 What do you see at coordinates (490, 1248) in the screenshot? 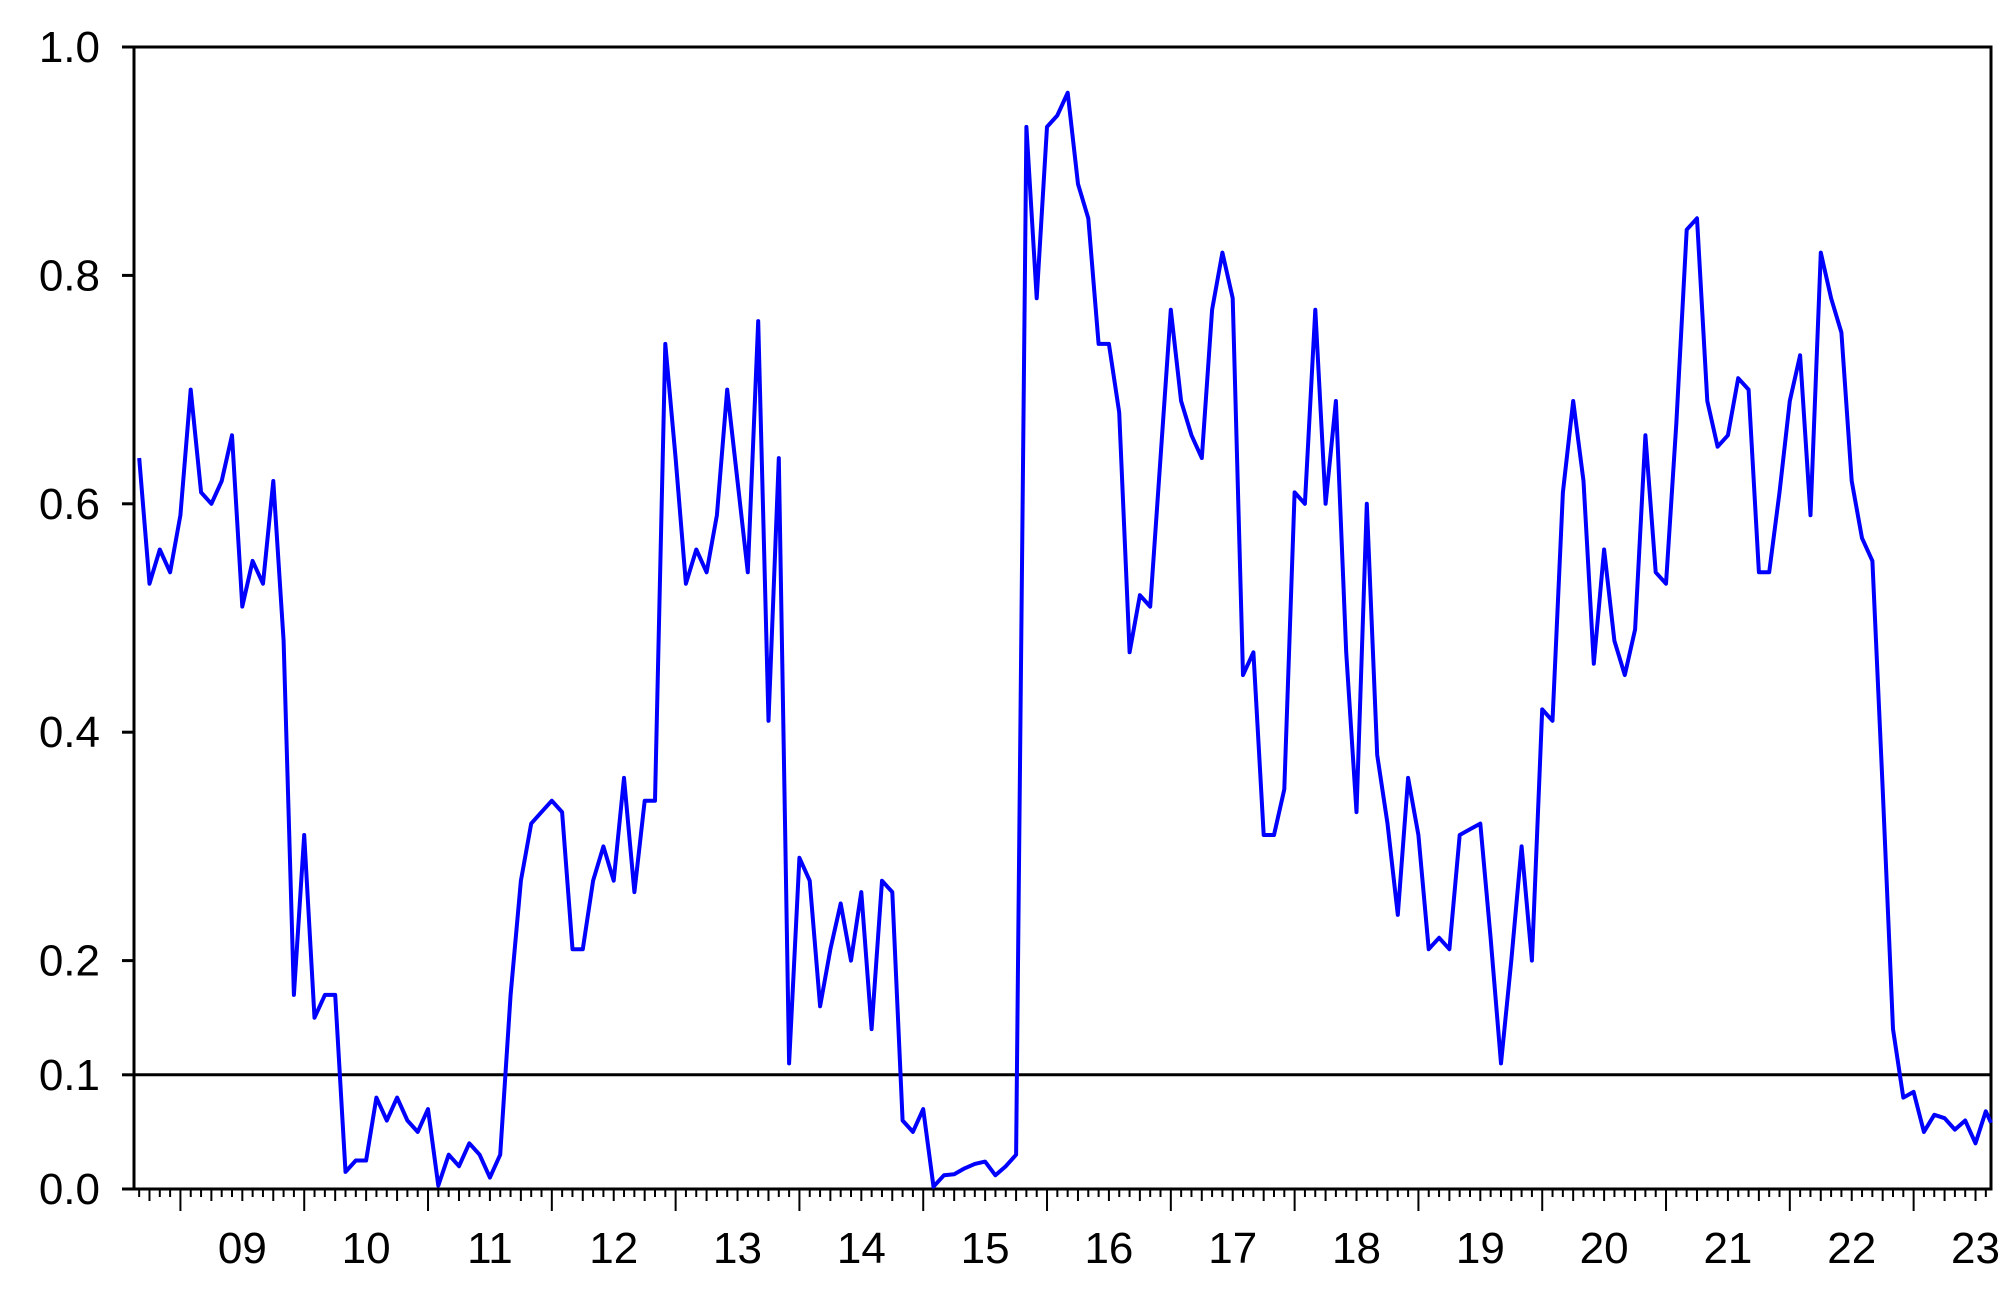
I see `x-tick-label: 11` at bounding box center [490, 1248].